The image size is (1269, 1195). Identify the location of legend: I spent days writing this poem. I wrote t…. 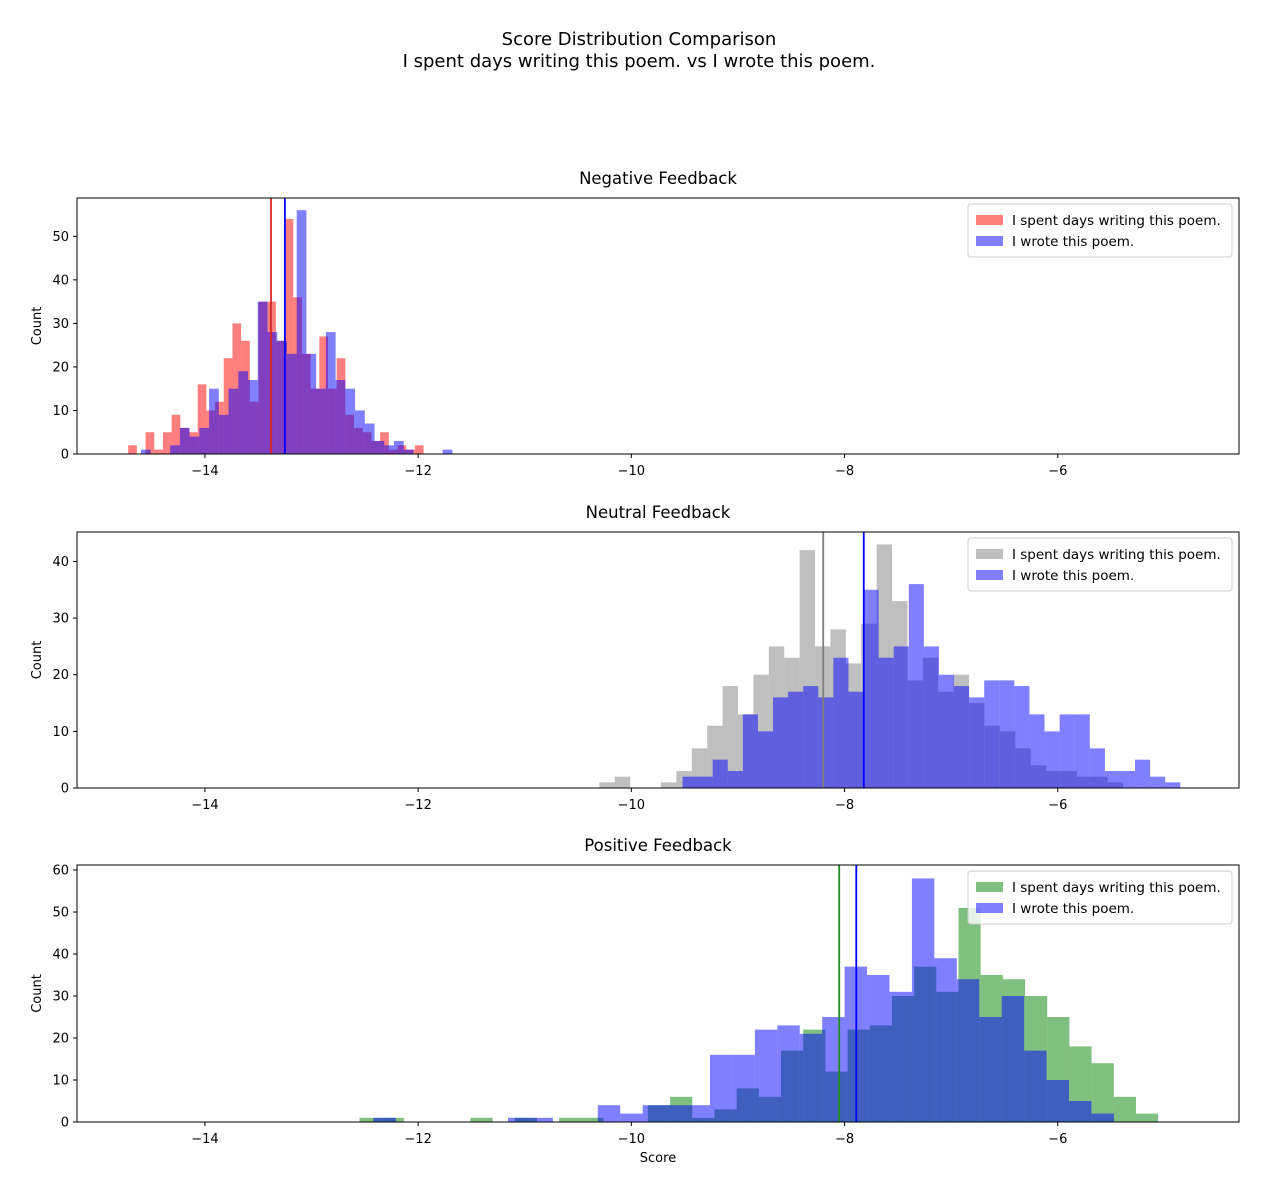
(1100, 230).